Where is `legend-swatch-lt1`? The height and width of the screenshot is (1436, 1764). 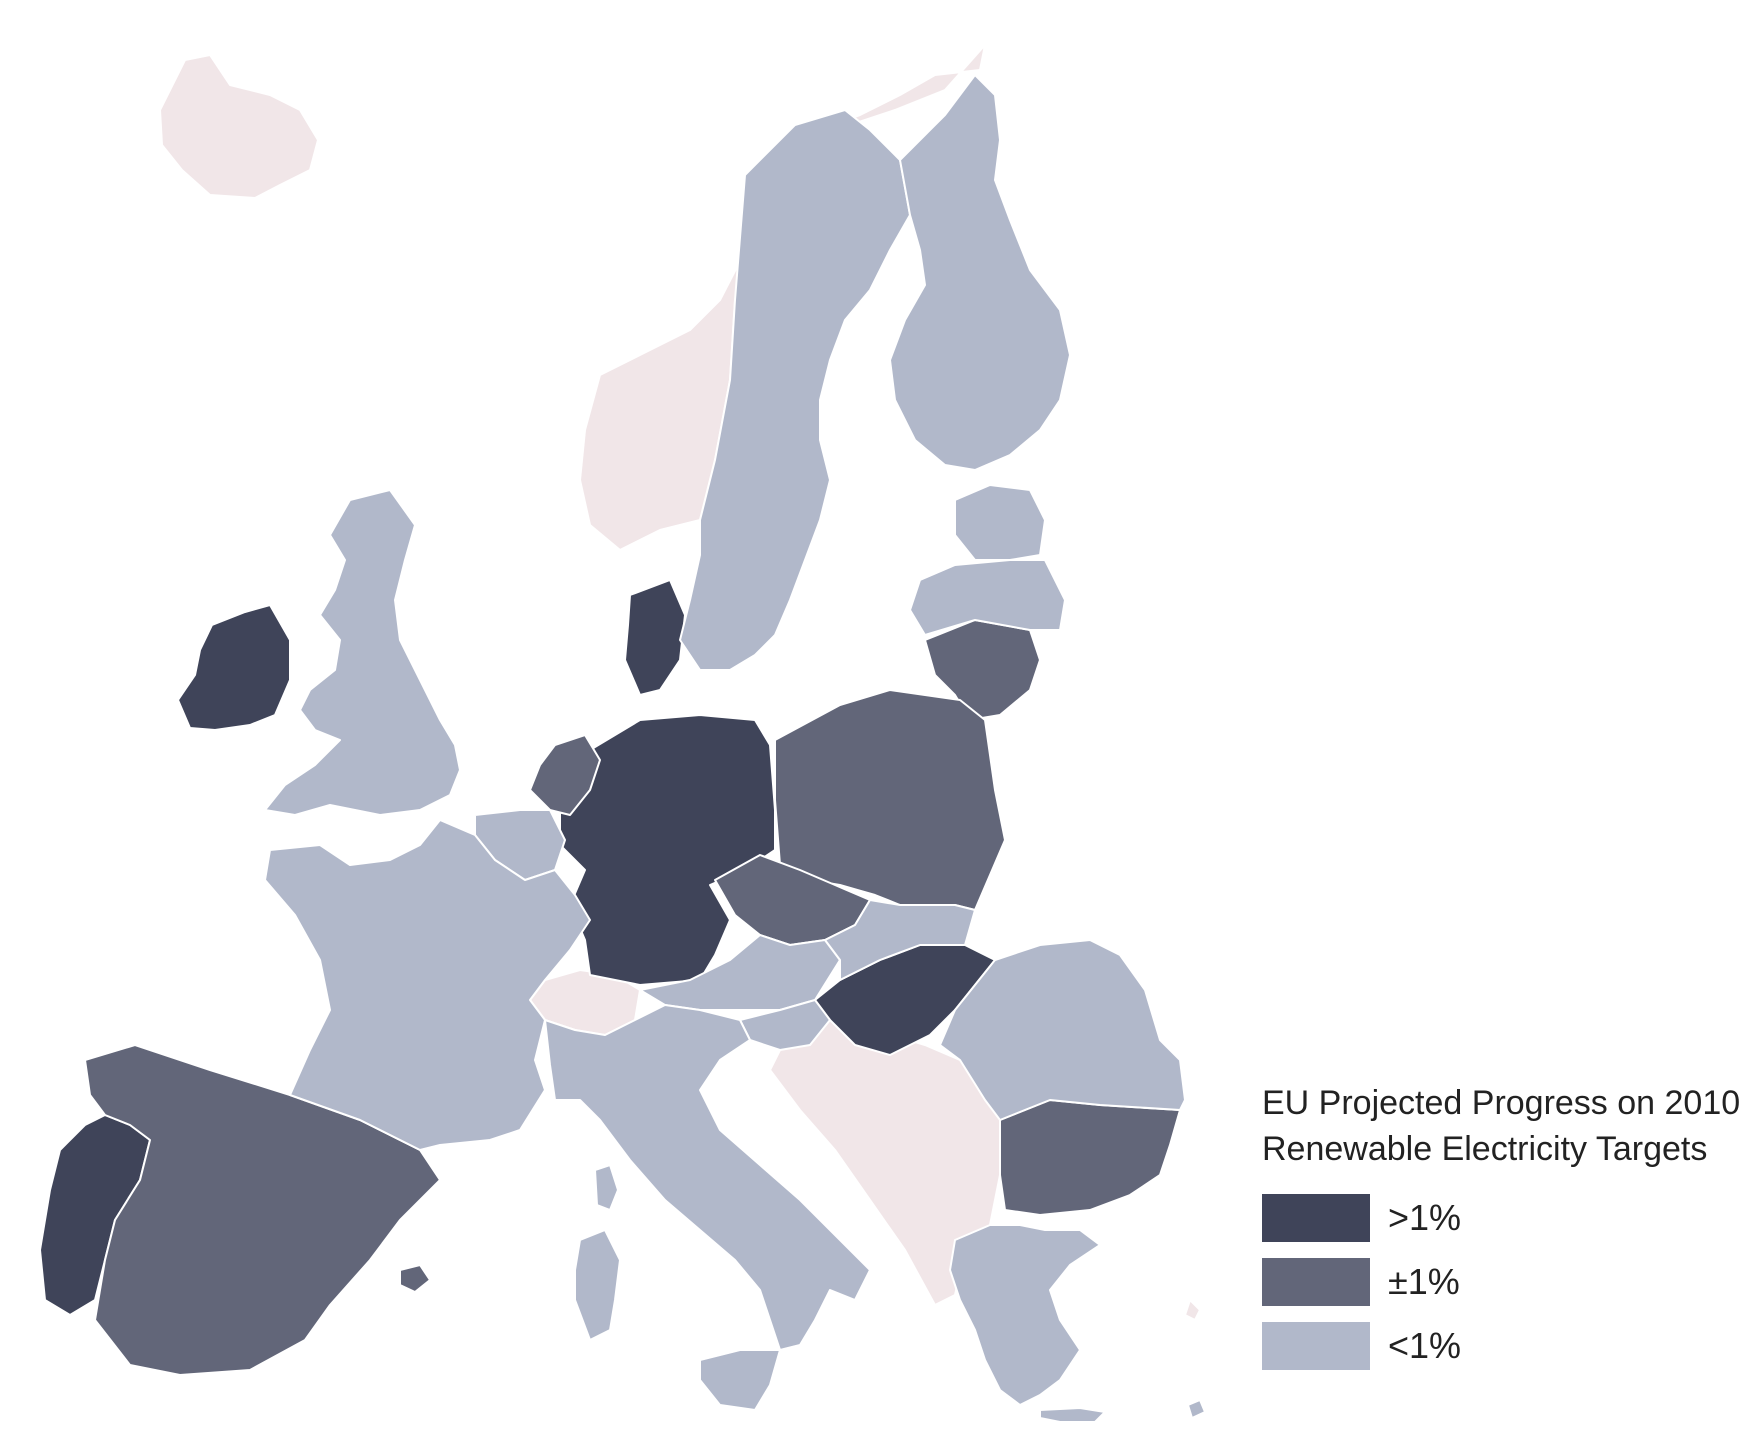
legend-swatch-lt1 is located at coordinates (1316, 1346).